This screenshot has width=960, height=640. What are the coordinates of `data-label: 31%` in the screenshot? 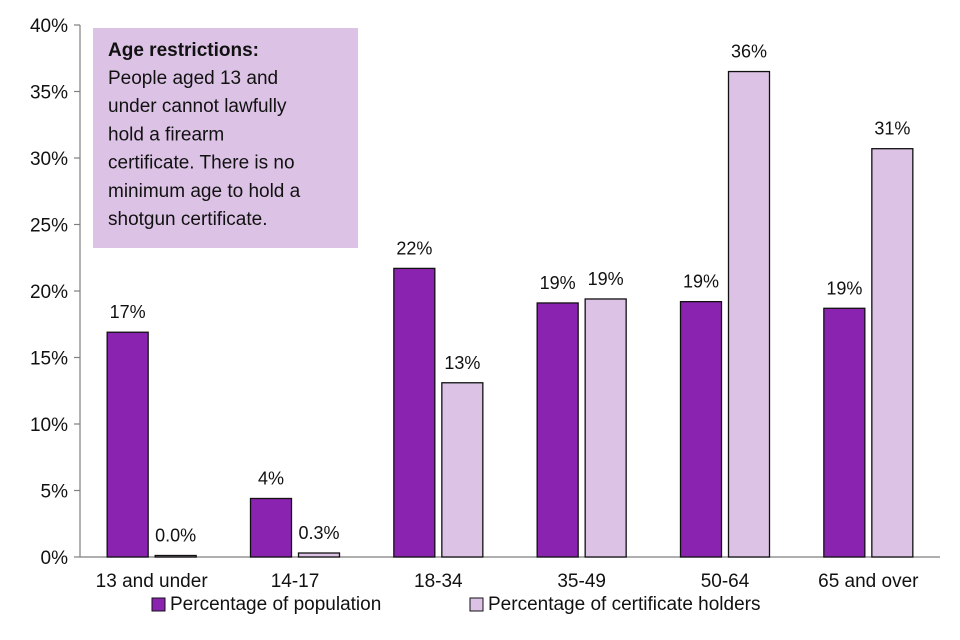 It's located at (892, 129).